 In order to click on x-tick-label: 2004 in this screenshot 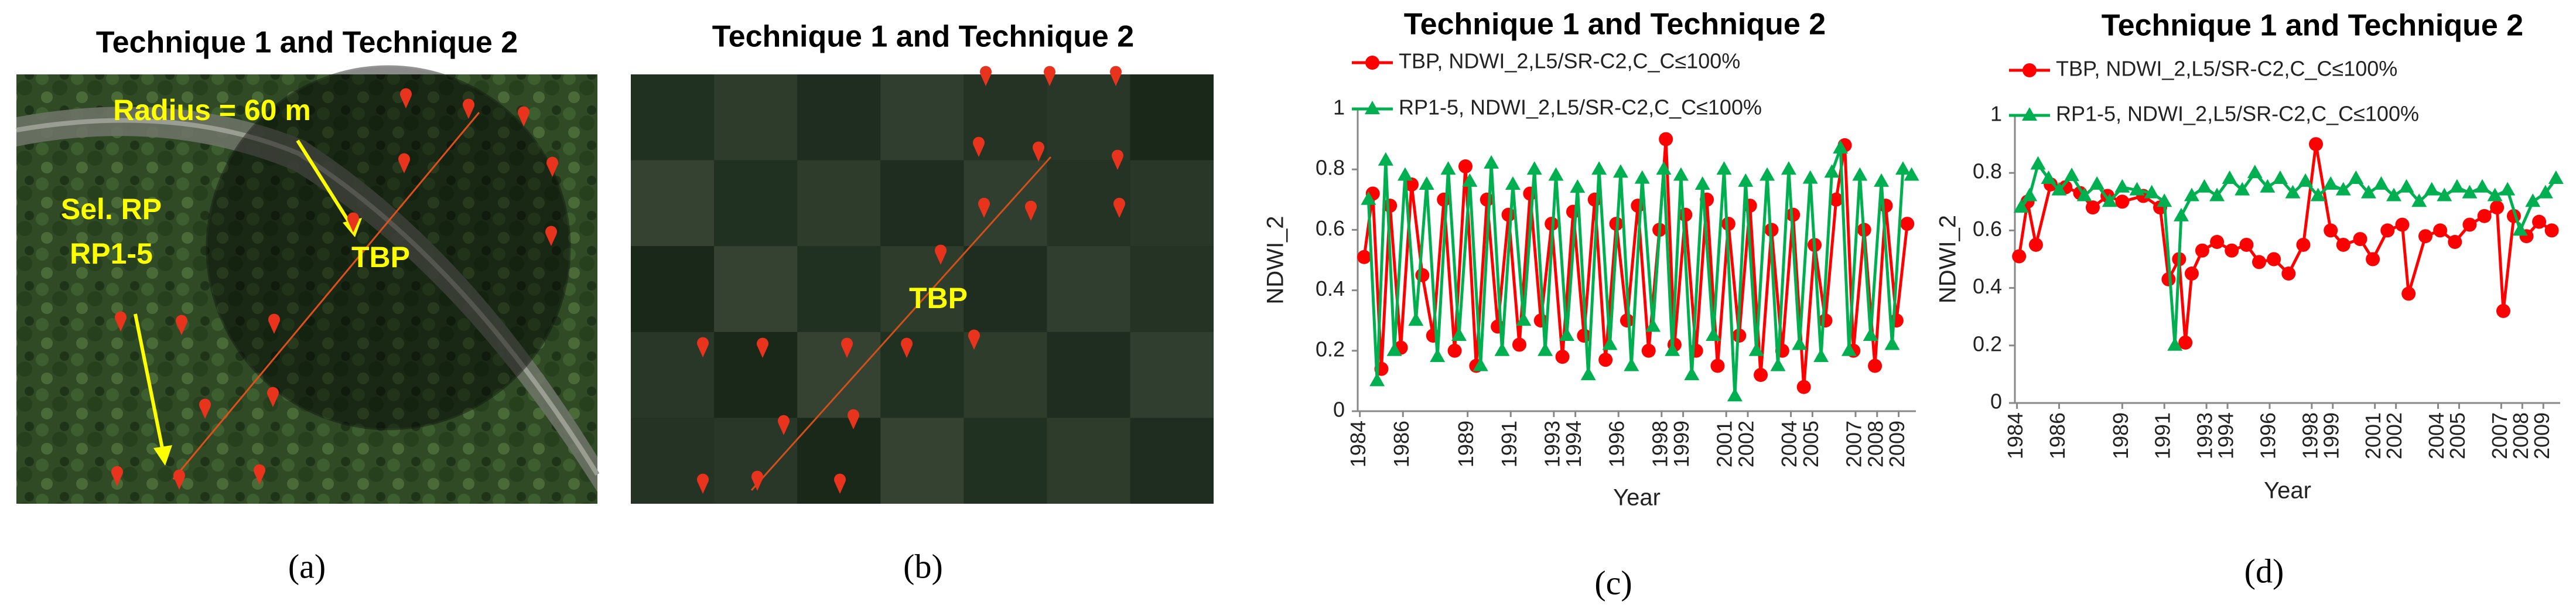, I will do `click(1789, 444)`.